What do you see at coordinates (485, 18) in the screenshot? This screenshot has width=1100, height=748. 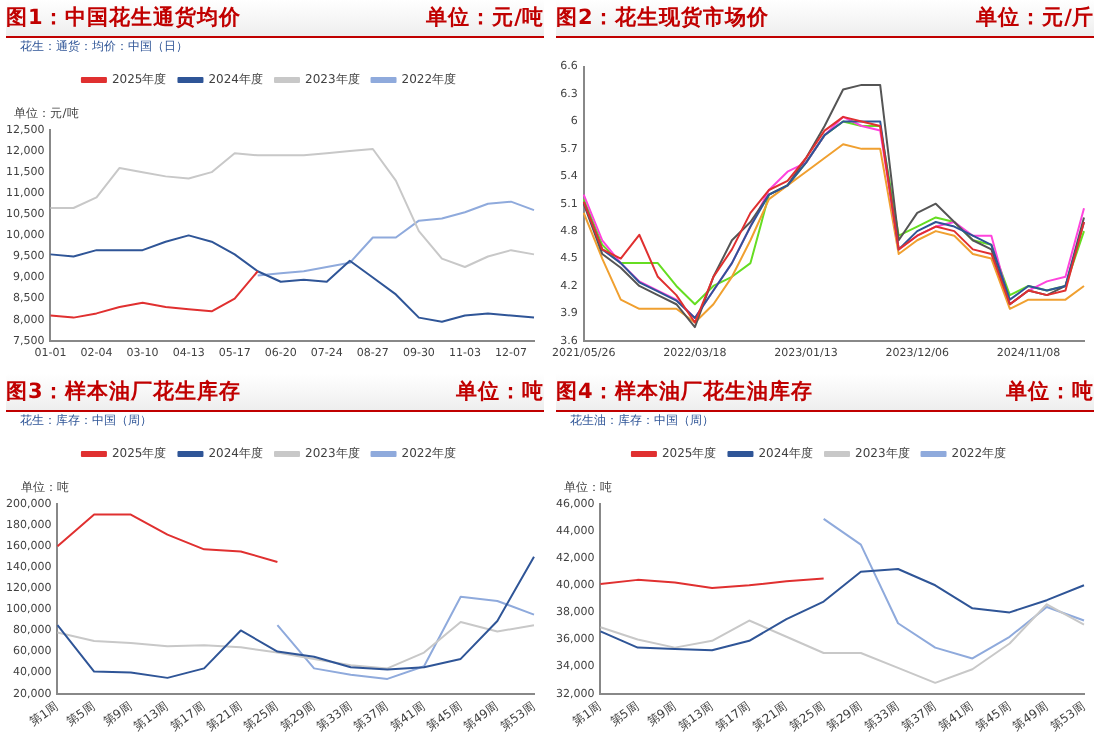 I see `chart-subtitle: 单位：元/吨` at bounding box center [485, 18].